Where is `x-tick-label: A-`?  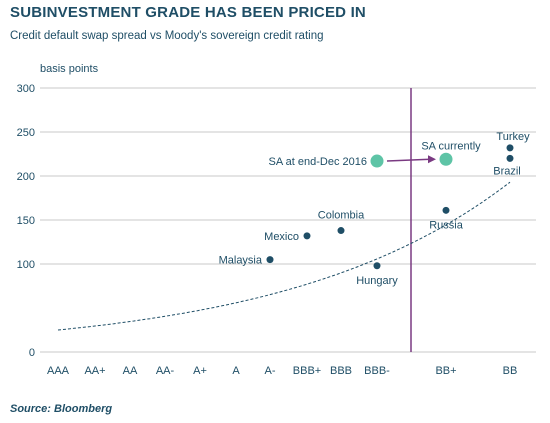
x-tick-label: A- is located at coordinates (270, 371).